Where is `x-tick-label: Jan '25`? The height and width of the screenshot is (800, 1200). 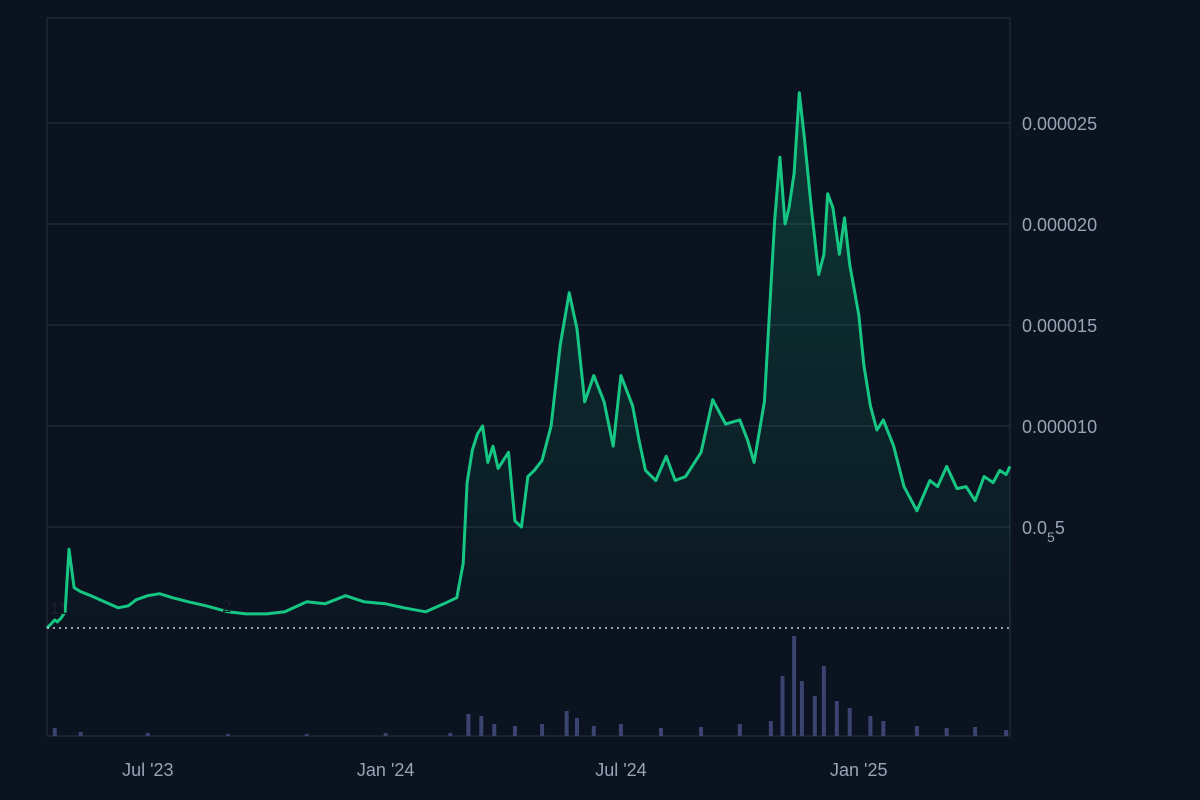 x-tick-label: Jan '25 is located at coordinates (858, 770).